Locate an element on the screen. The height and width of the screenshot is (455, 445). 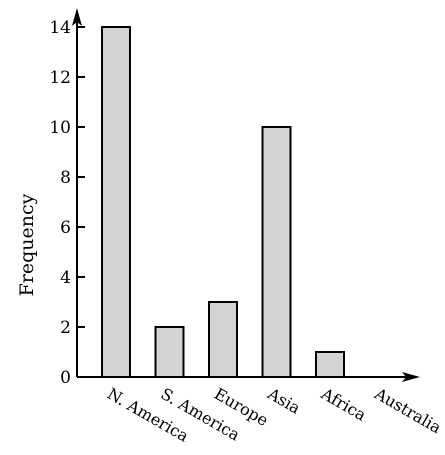
y-tick-label: 4 is located at coordinates (65, 278).